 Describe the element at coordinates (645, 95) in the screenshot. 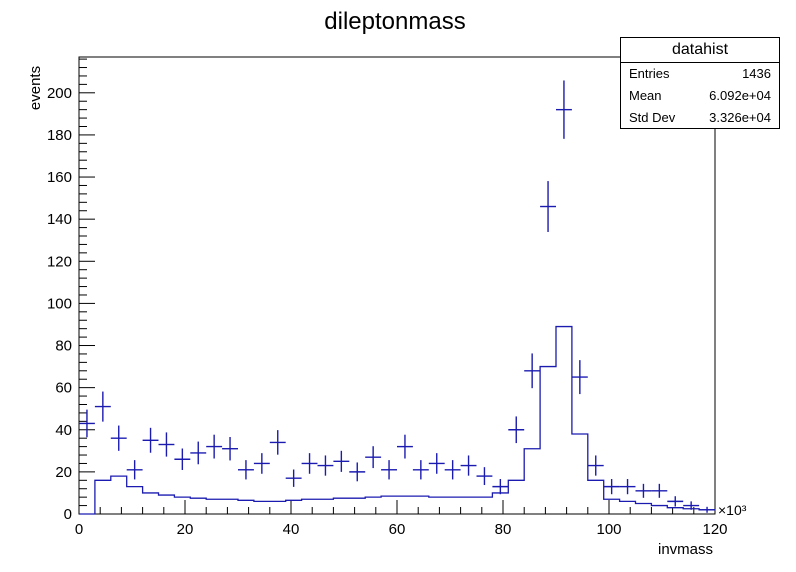

I see `stats-label-mean: Mean` at that location.